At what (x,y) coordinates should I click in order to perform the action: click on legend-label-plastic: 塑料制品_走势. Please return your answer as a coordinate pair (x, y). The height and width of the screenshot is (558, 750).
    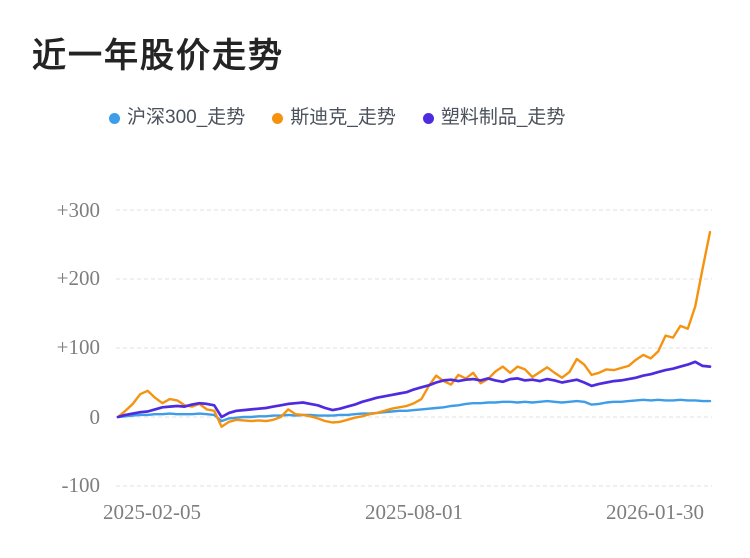
    Looking at the image, I should click on (503, 117).